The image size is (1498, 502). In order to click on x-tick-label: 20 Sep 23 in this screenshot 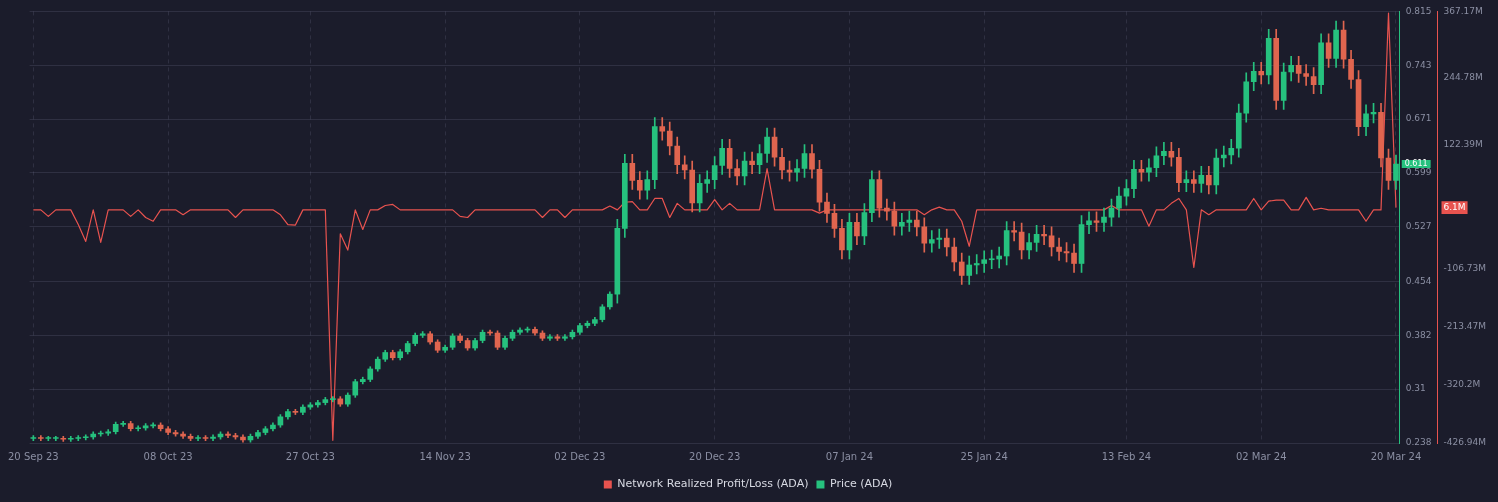, I will do `click(33, 456)`.